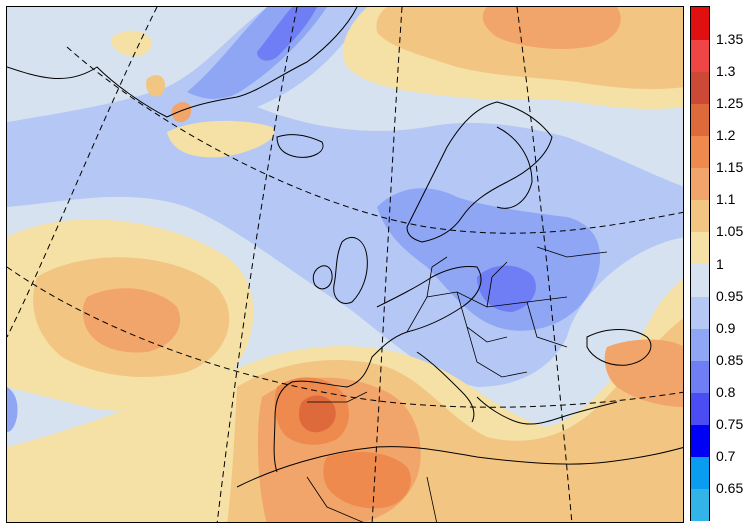 The width and height of the screenshot is (754, 529). What do you see at coordinates (479, 172) in the screenshot?
I see `scandinavia-coast` at bounding box center [479, 172].